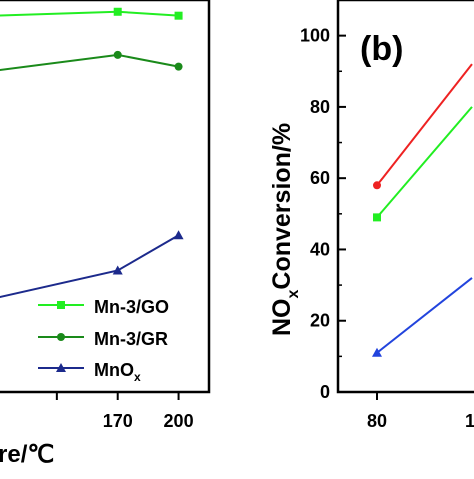  Describe the element at coordinates (114, 370) in the screenshot. I see `legend-label-mnox-main: MnO` at that location.